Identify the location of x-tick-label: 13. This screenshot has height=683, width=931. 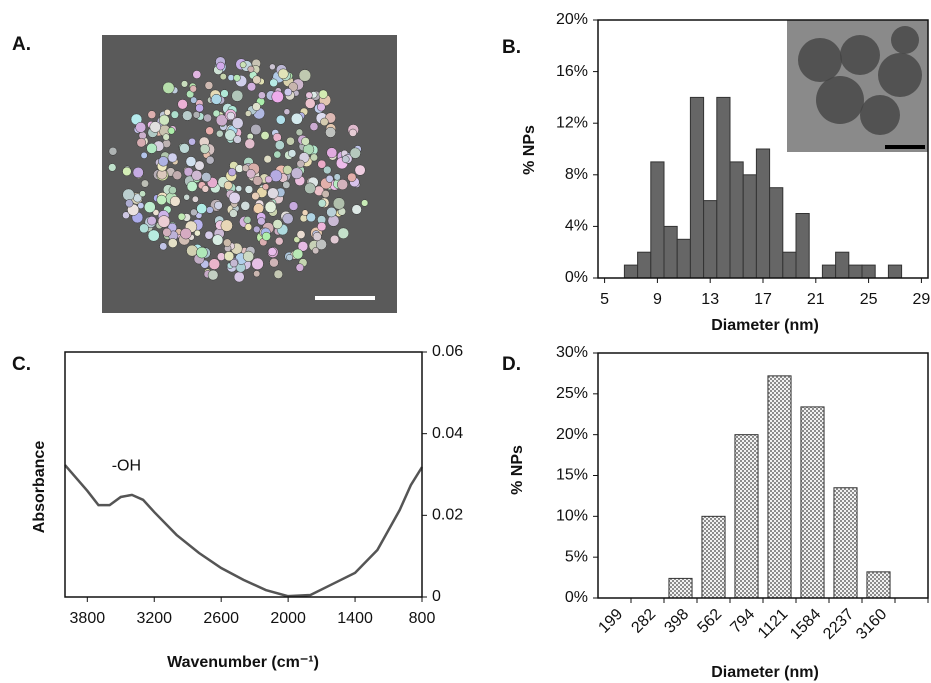
(710, 299).